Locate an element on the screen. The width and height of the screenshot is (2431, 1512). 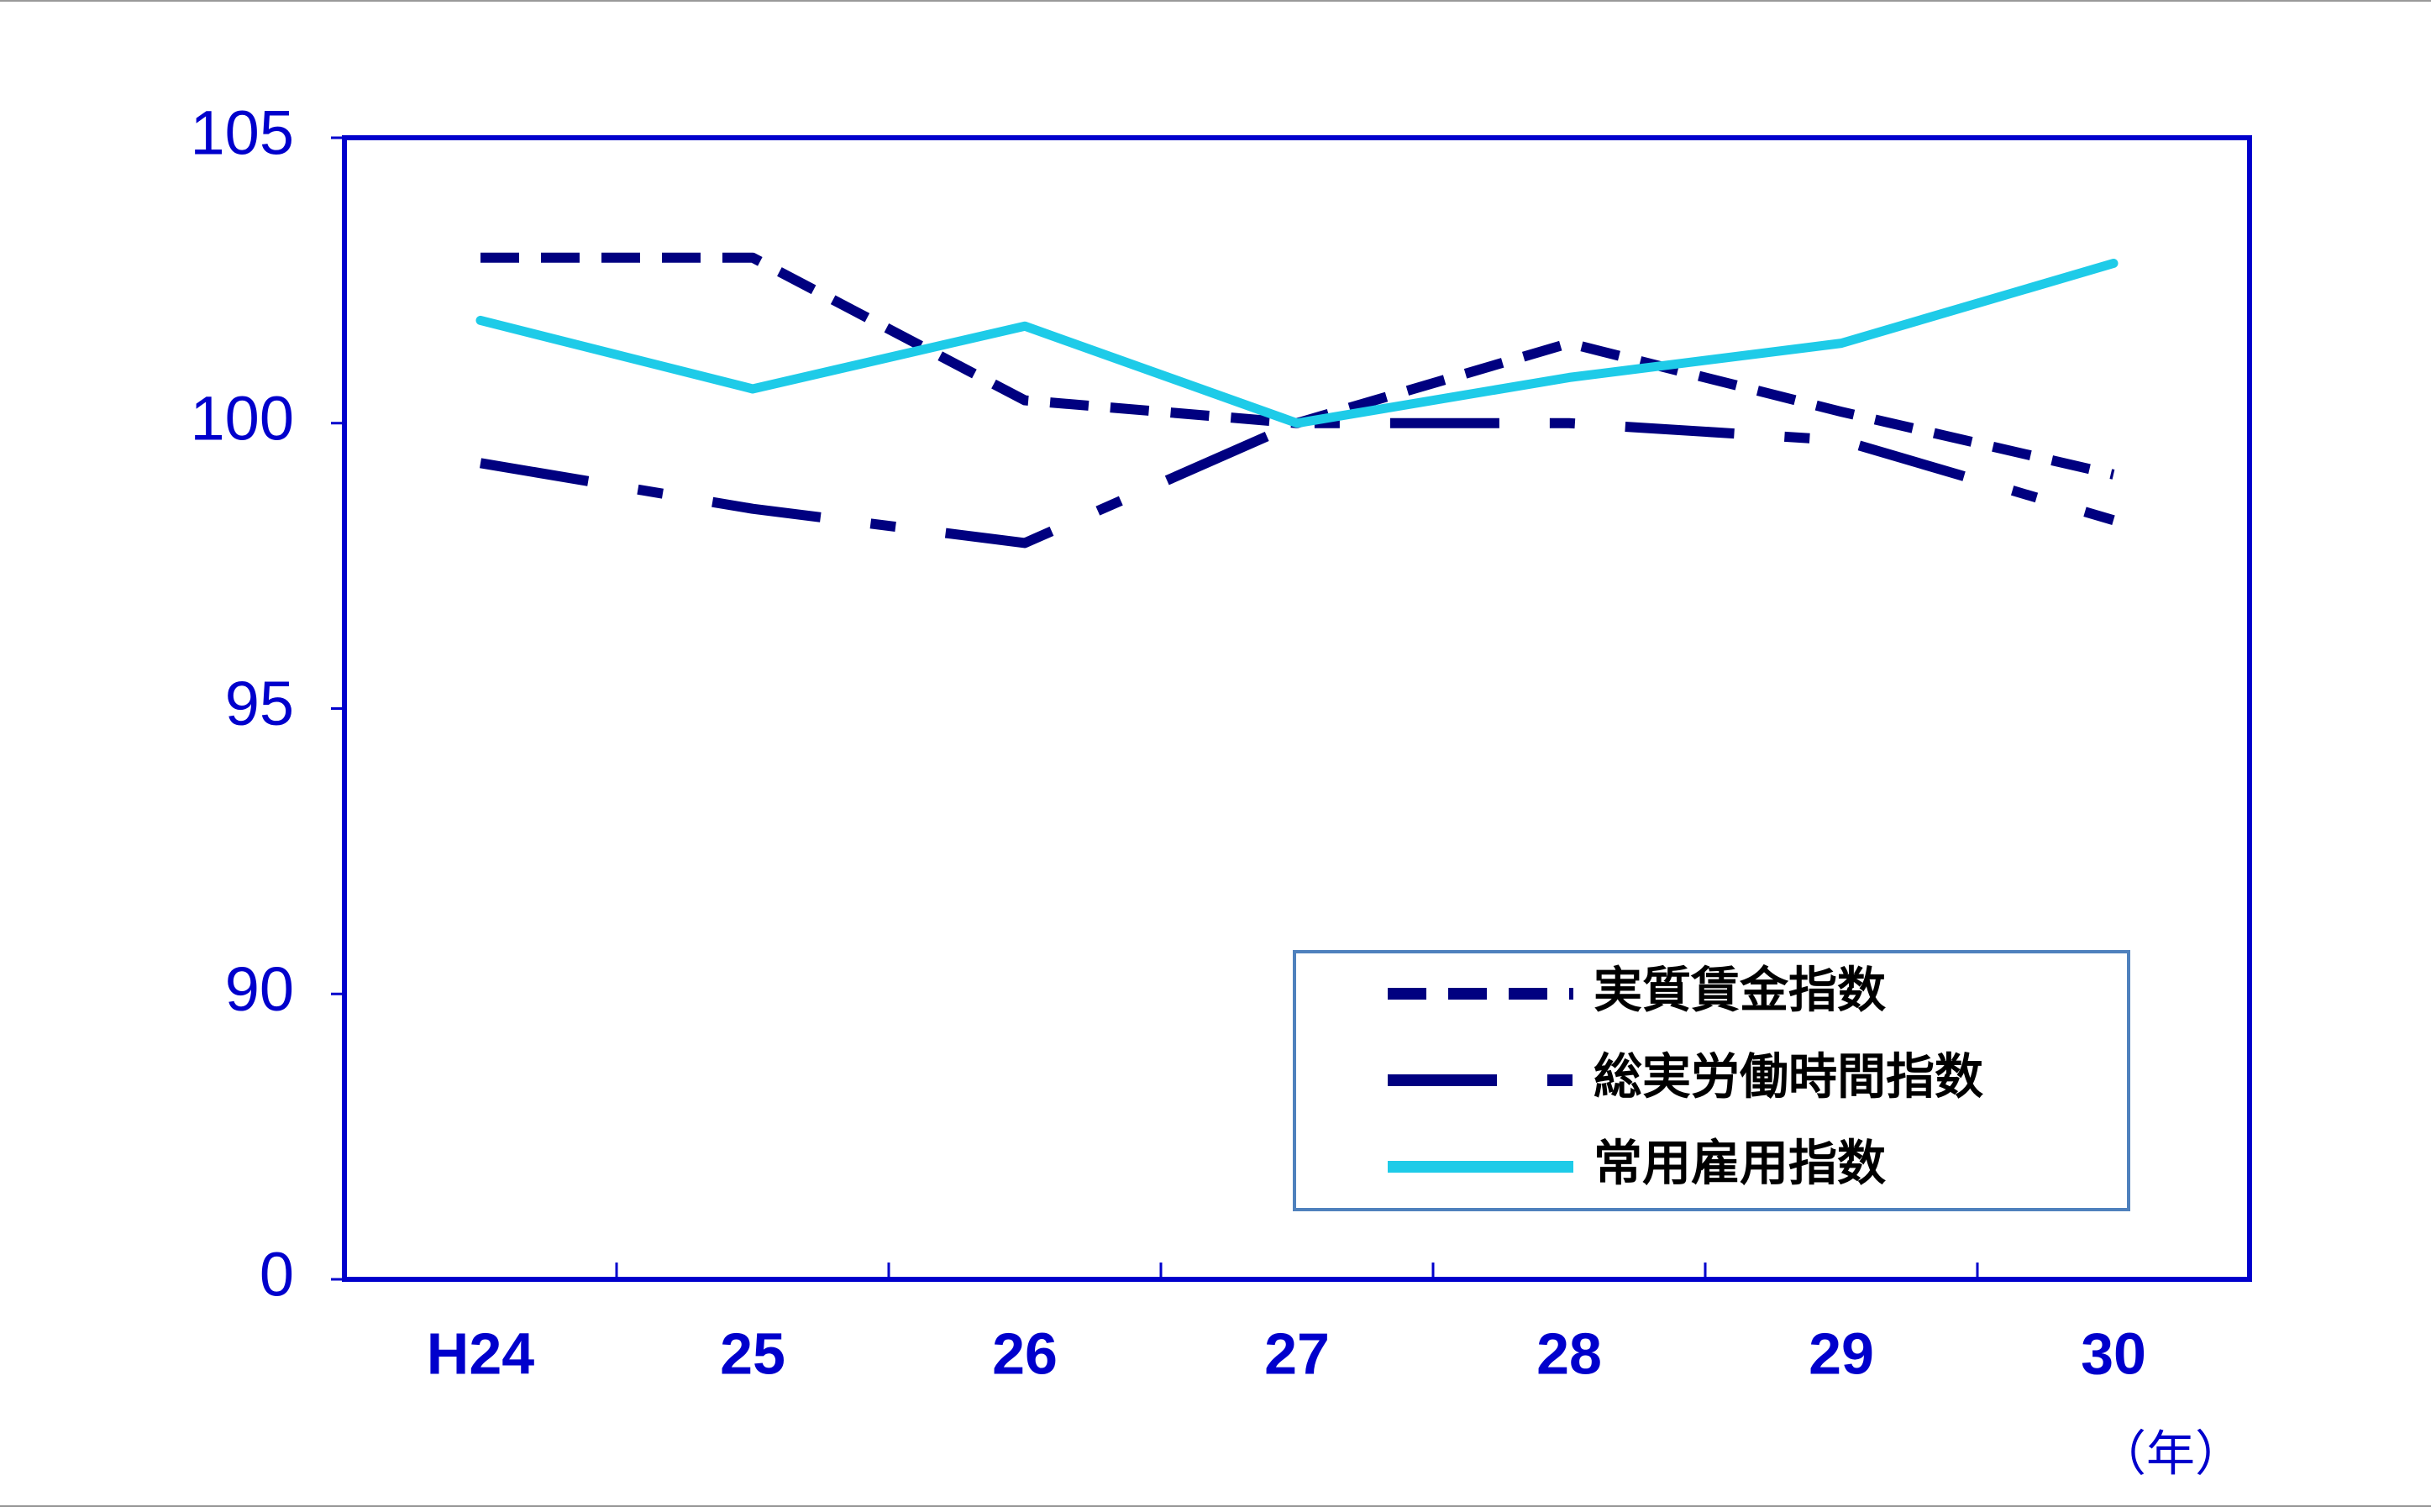
x-tick-label: H24 is located at coordinates (480, 1353).